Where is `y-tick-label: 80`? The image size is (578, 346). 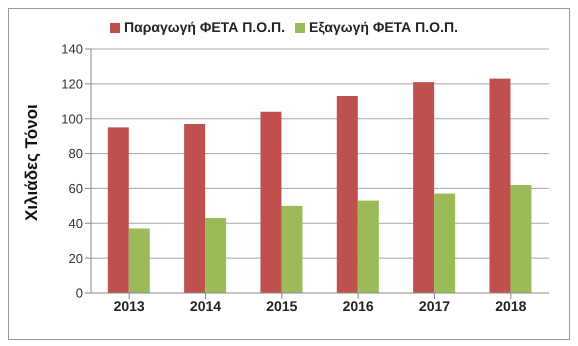 y-tick-label: 80 is located at coordinates (75, 154).